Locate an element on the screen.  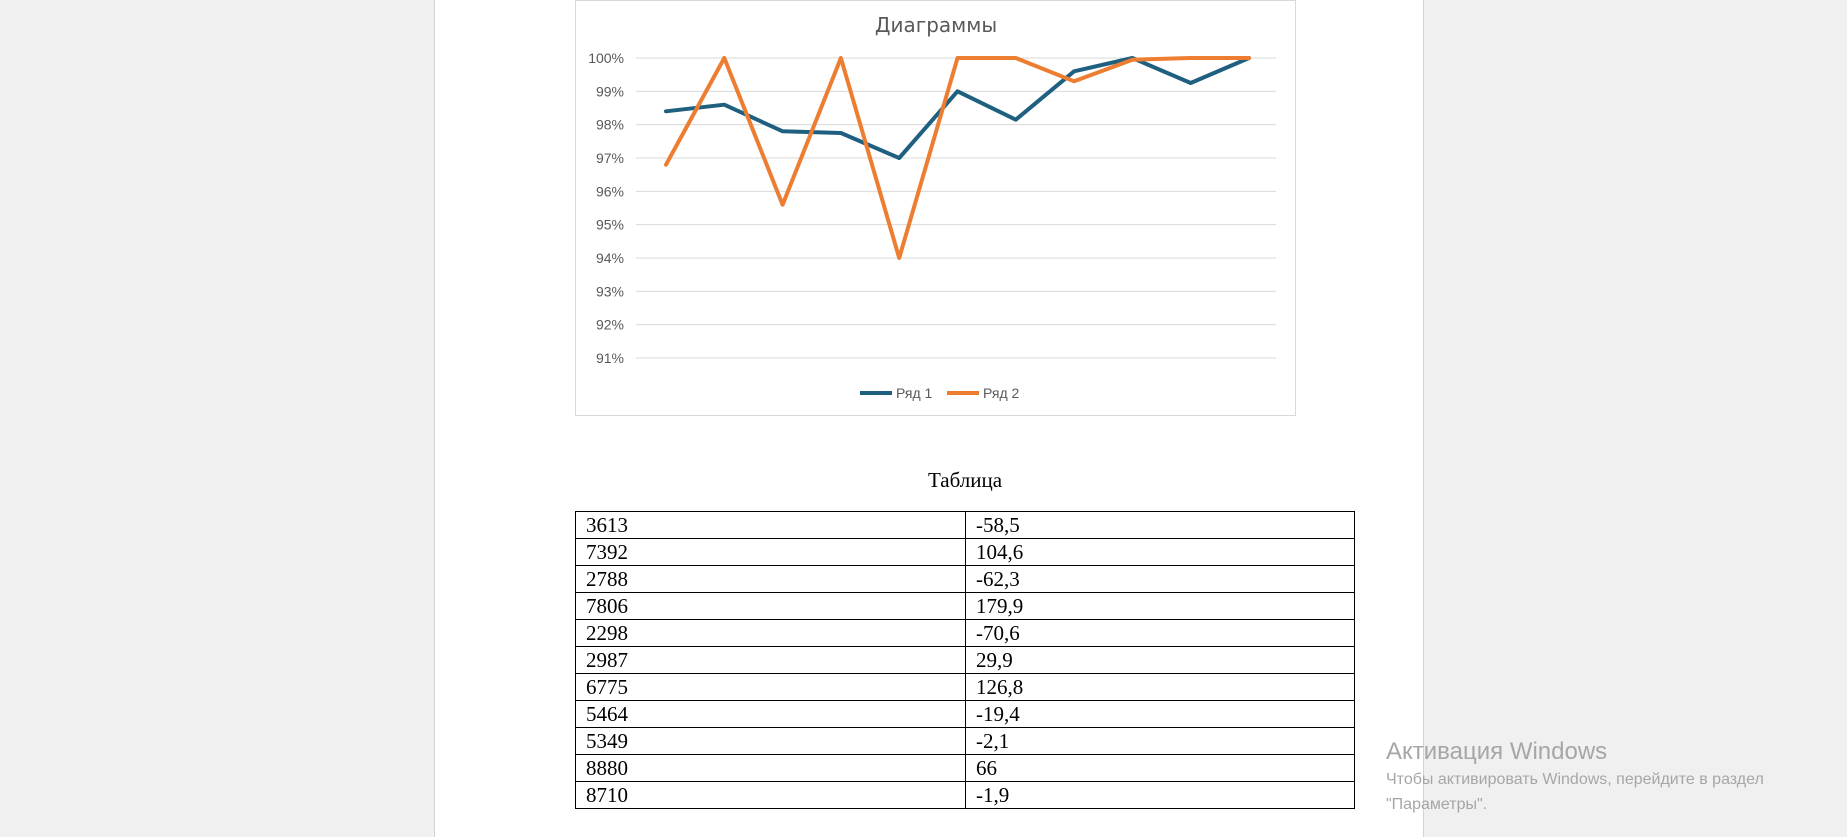
table-cell-change: -58,5 is located at coordinates (1160, 525).